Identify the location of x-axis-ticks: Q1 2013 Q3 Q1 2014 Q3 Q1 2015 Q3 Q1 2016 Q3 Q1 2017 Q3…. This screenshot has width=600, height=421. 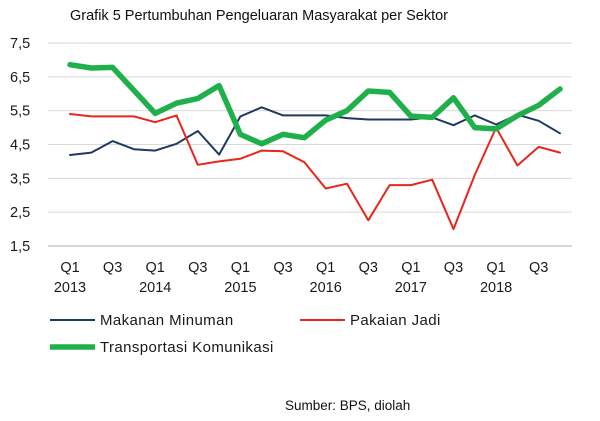
(301, 278).